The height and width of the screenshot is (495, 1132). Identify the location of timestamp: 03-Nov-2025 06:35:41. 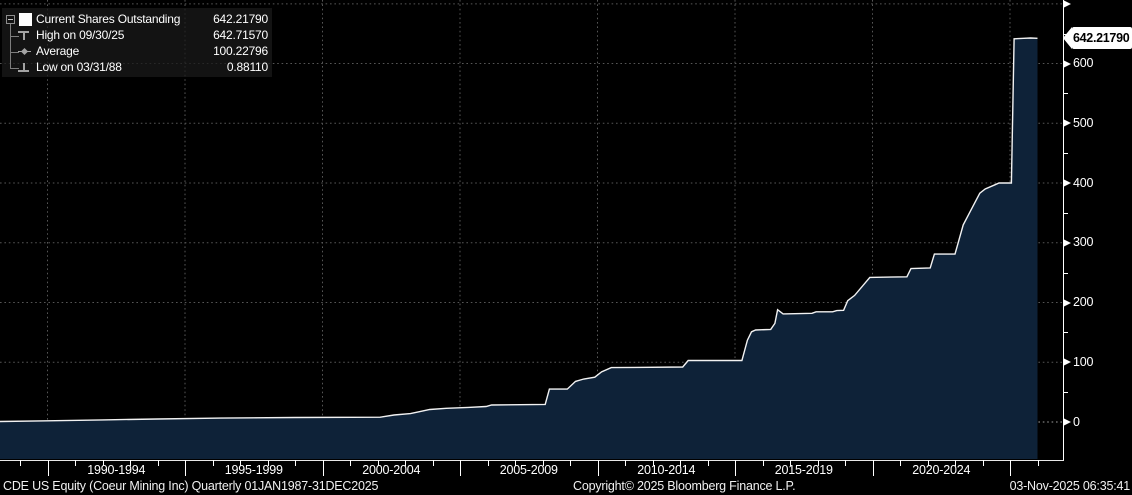
(1070, 486).